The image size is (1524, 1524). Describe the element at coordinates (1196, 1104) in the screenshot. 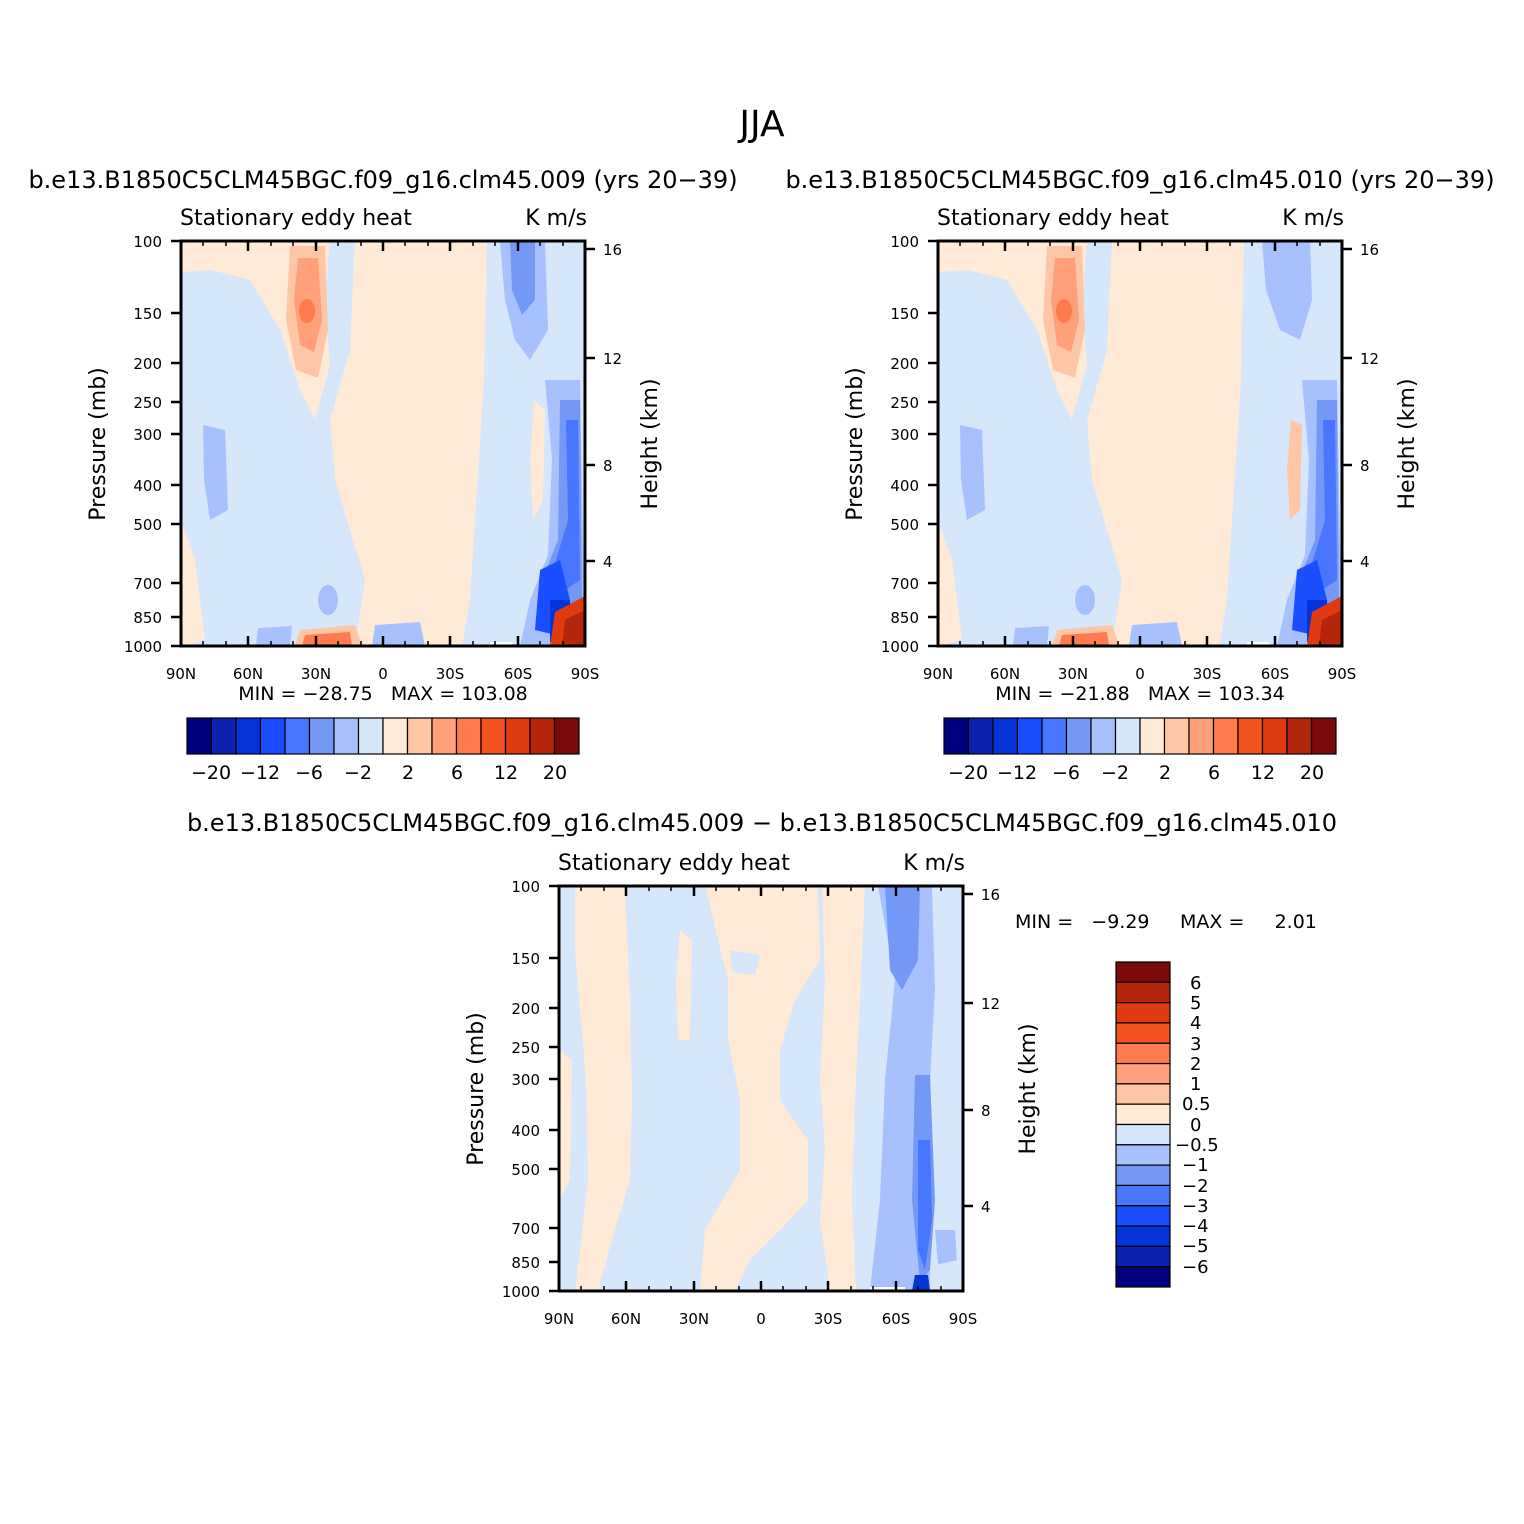

I see `colorbar-label: 0.5` at that location.